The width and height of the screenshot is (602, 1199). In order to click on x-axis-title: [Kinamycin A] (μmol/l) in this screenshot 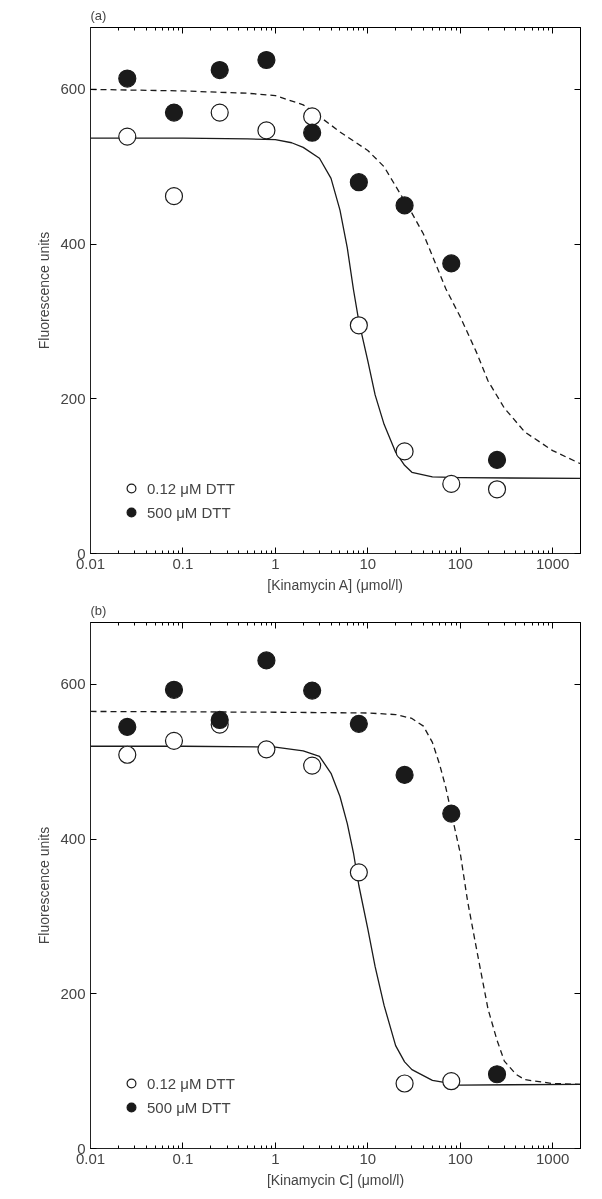, I will do `click(335, 584)`.